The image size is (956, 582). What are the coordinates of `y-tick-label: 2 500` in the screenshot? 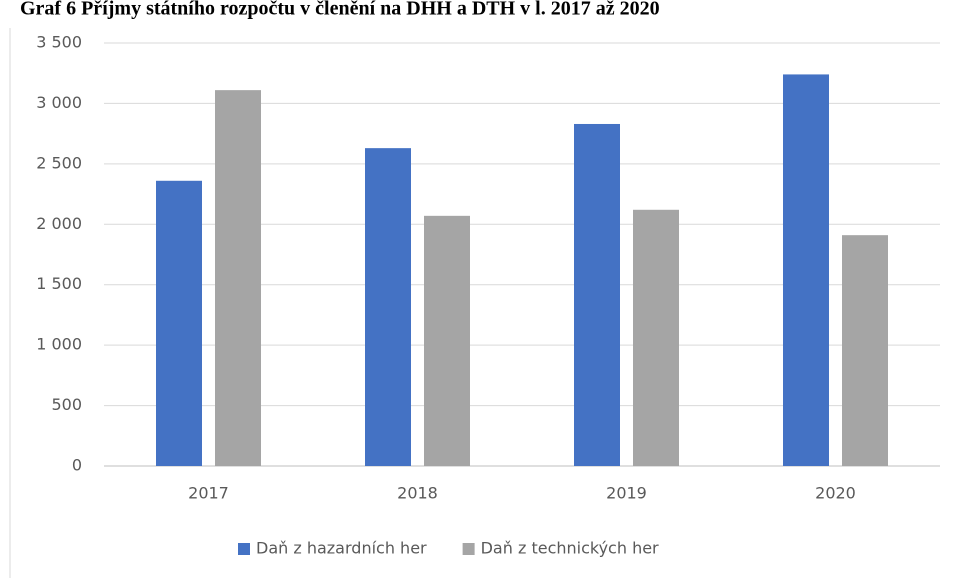 It's located at (59, 162).